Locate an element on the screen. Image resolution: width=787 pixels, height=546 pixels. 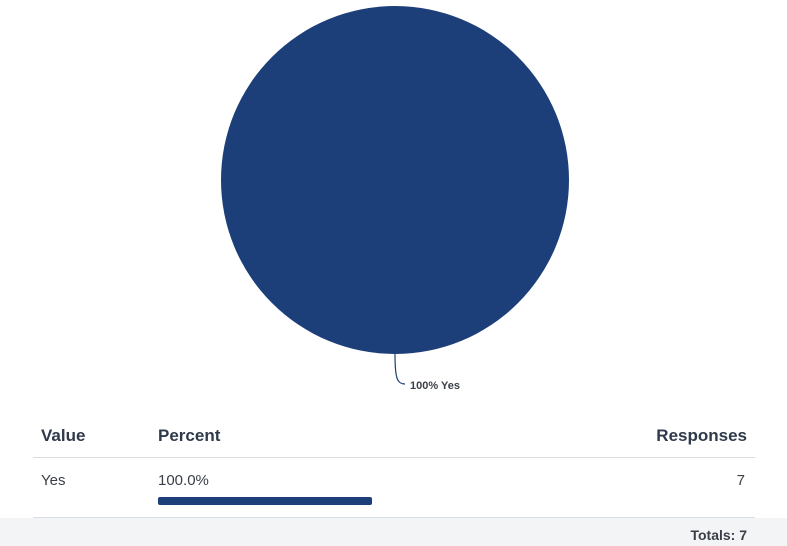
header-responses: Responses is located at coordinates (701, 435).